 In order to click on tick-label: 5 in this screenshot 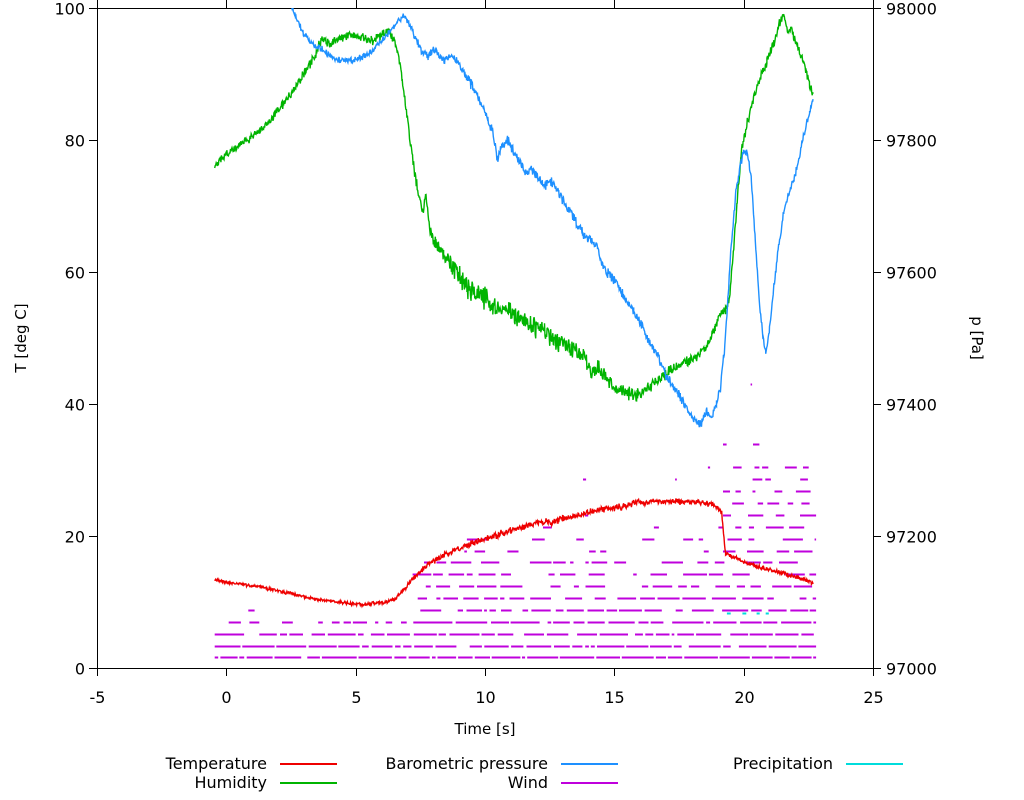, I will do `click(356, 697)`.